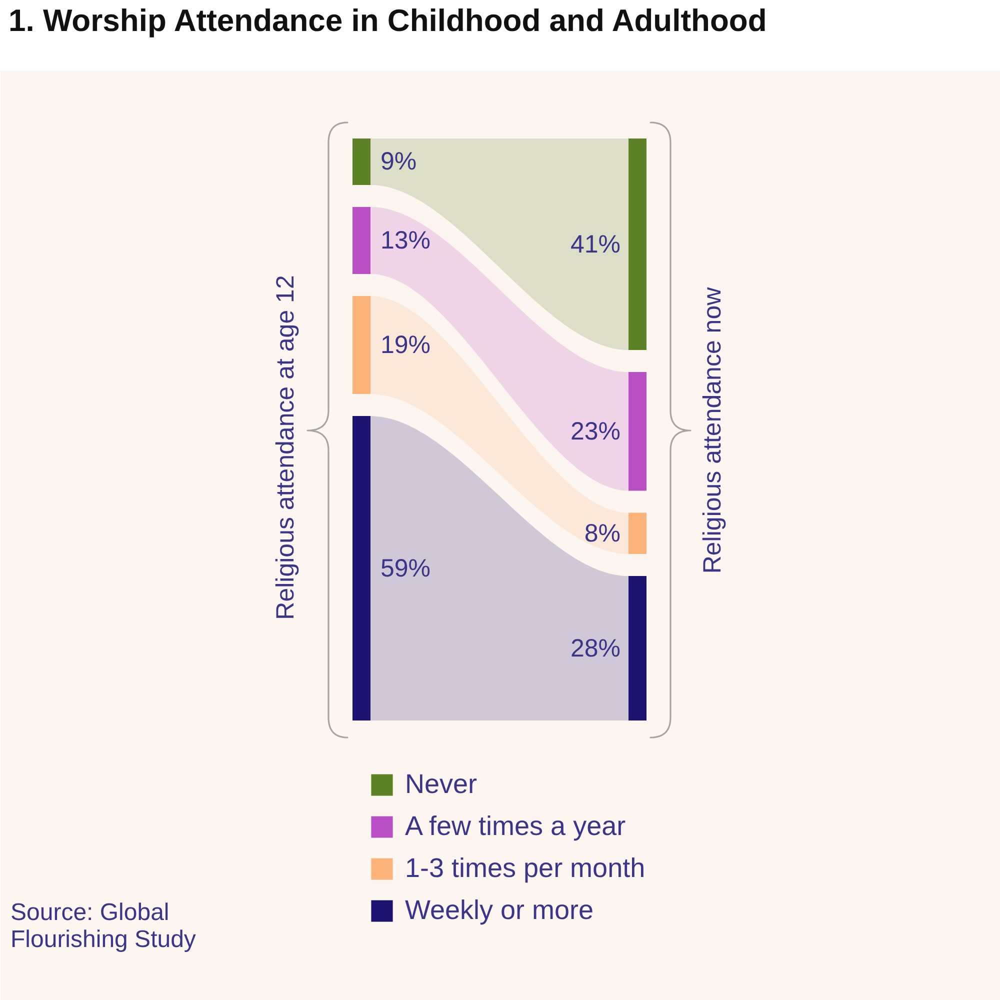 The height and width of the screenshot is (1000, 1000). I want to click on data-label: 59%, so click(405, 568).